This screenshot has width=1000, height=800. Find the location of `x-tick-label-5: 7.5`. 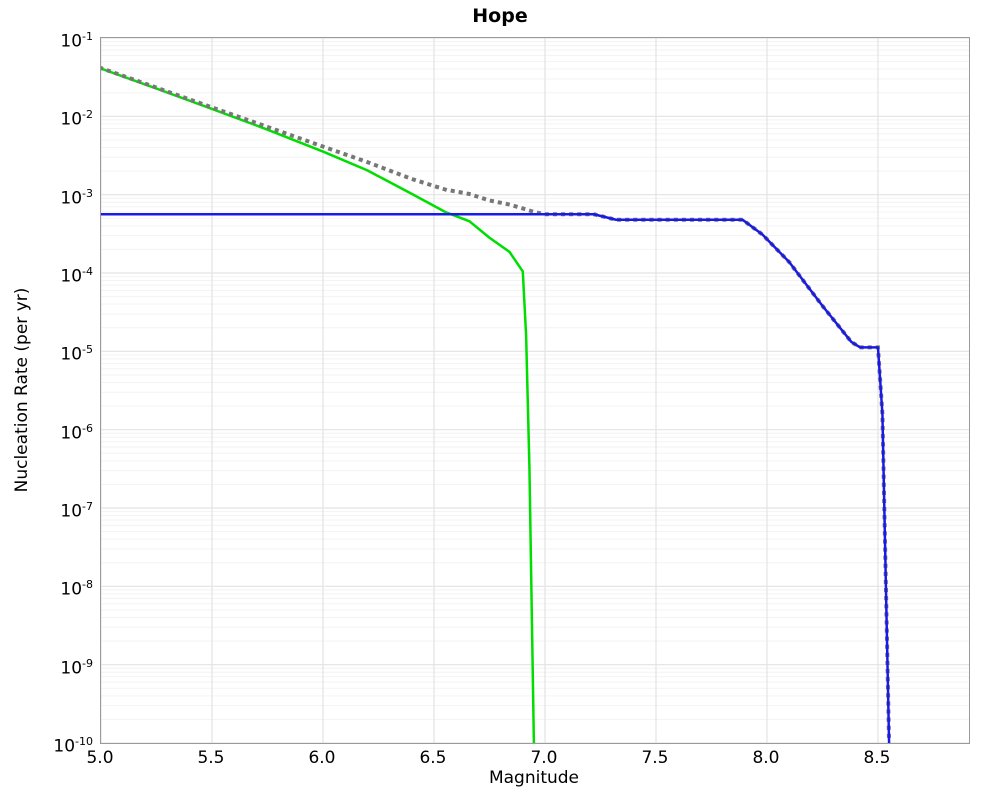

x-tick-label-5: 7.5 is located at coordinates (655, 758).